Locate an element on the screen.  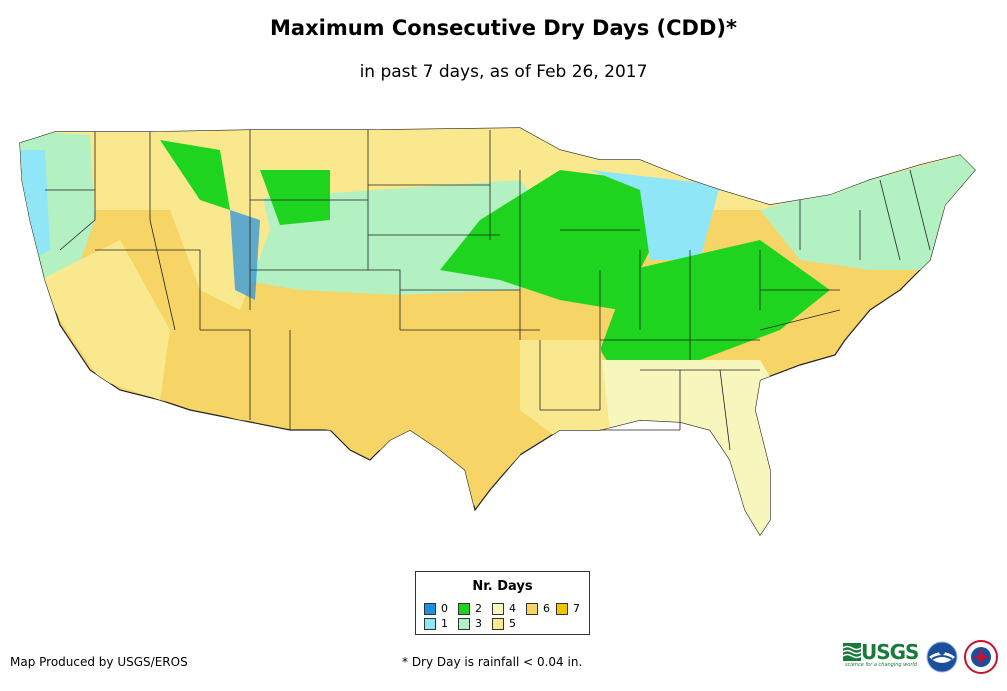
legend-label: 2 is located at coordinates (478, 608).